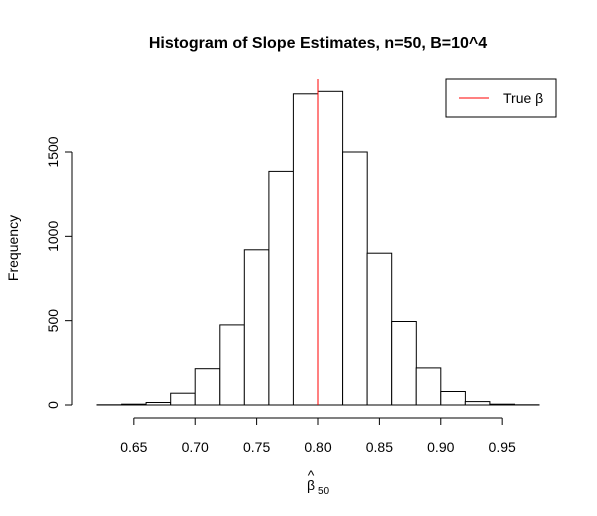 The height and width of the screenshot is (516, 597). Describe the element at coordinates (318, 482) in the screenshot. I see `x-axis-label: ^ β 50` at that location.